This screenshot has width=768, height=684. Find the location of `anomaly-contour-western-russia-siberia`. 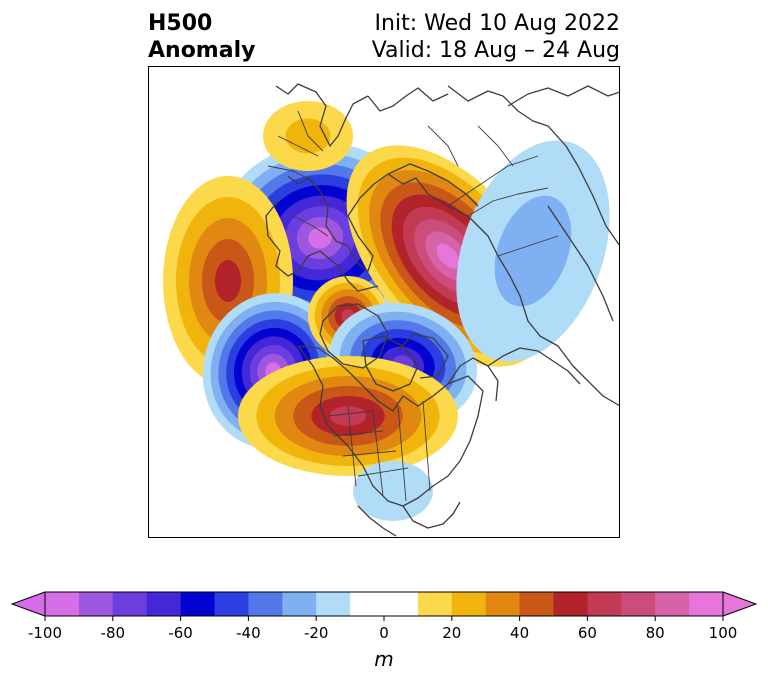

anomaly-contour-western-russia-siberia is located at coordinates (448, 256).